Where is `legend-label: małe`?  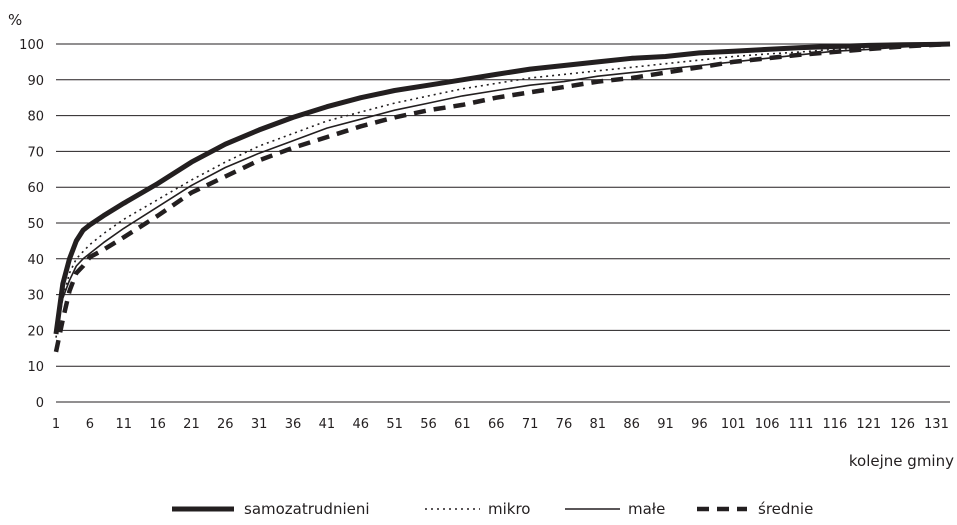 legend-label: małe is located at coordinates (646, 509).